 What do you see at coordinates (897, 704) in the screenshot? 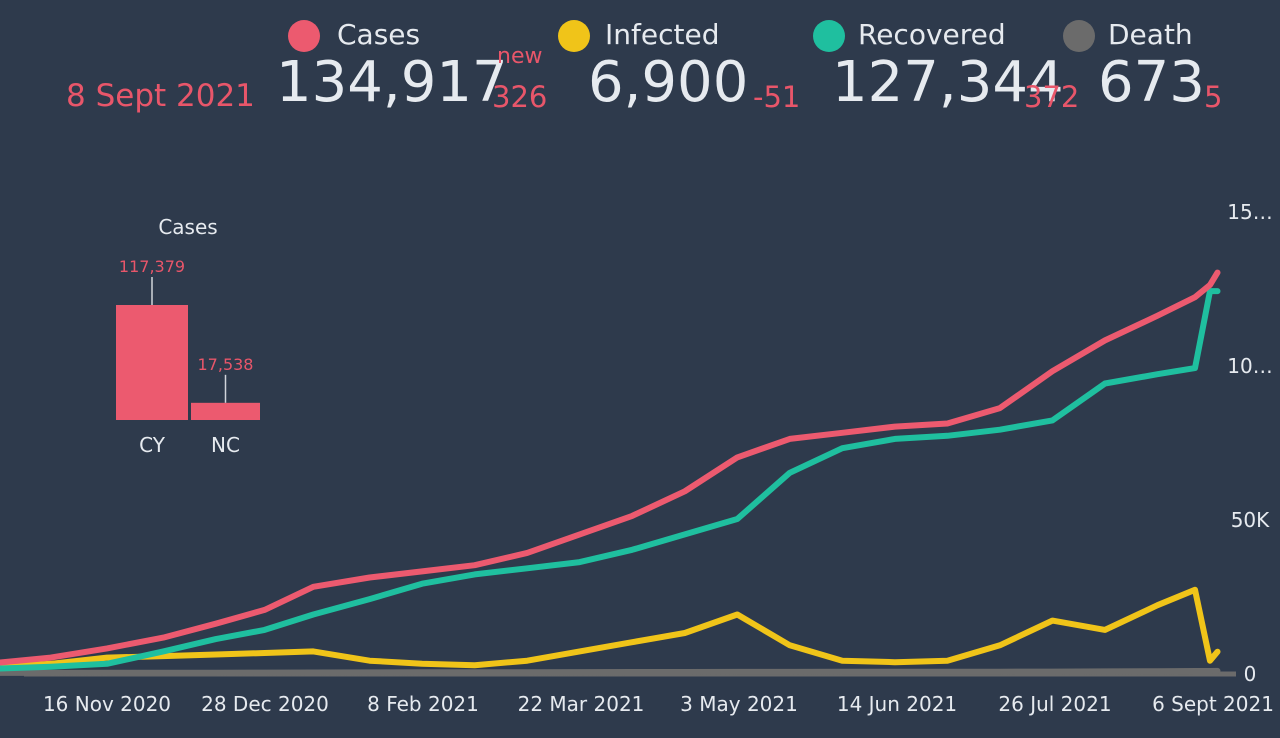
I see `x-tick-label: 14 Jun 2021` at bounding box center [897, 704].